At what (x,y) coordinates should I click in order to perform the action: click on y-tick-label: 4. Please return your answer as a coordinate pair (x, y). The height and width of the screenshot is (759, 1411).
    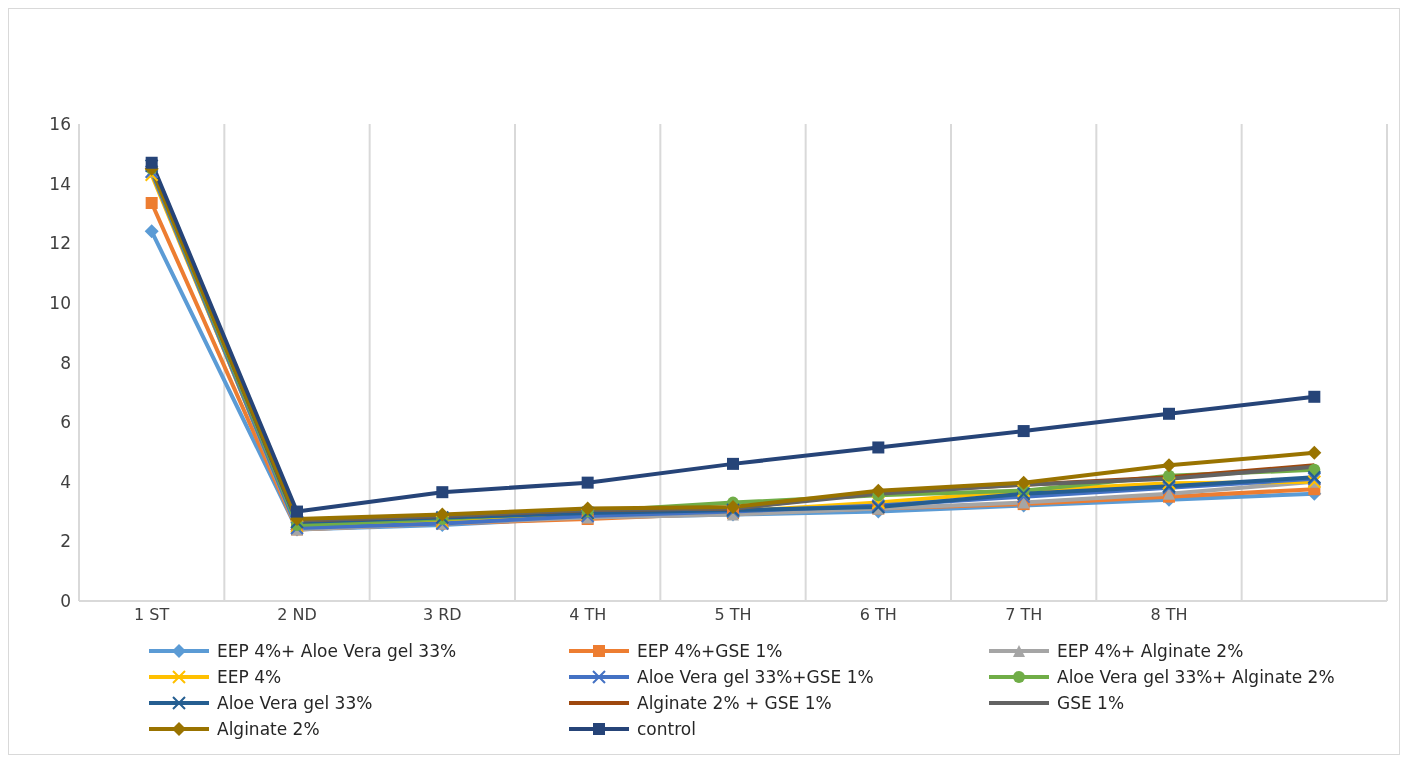
    Looking at the image, I should click on (65, 481).